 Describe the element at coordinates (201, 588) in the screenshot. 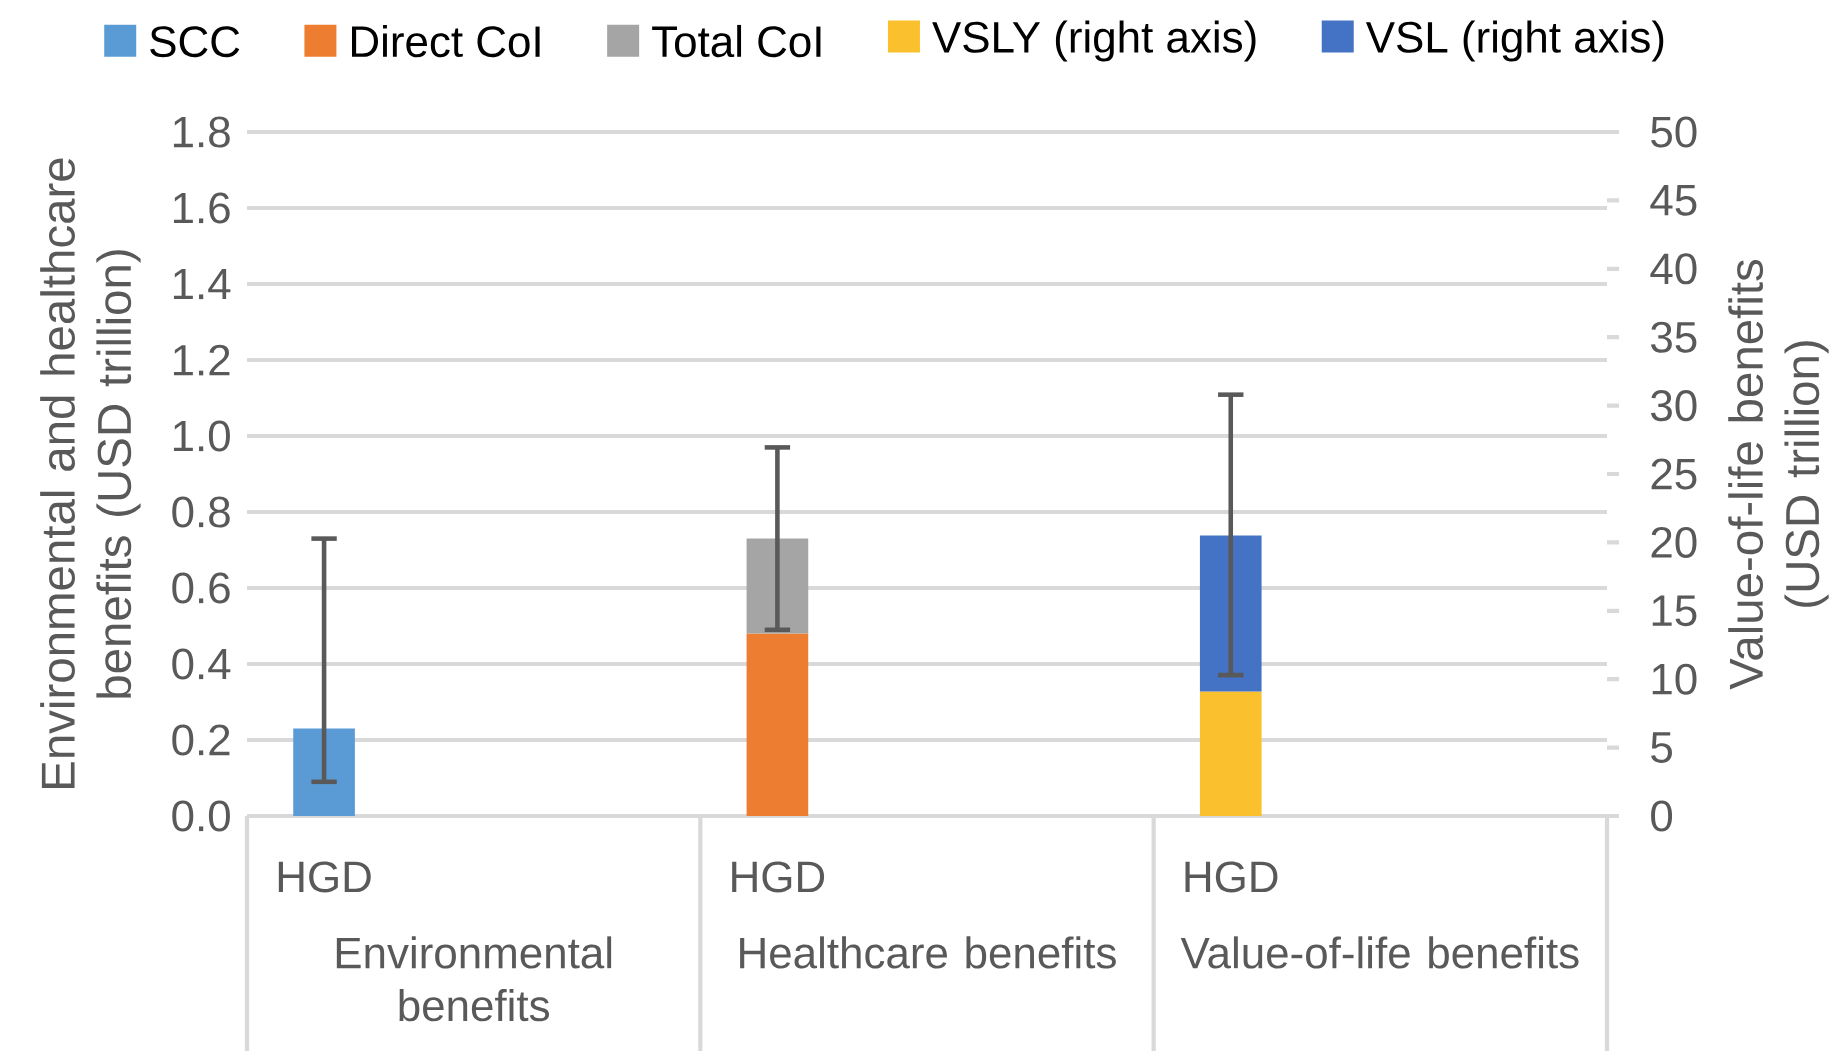

I see `y-tick-label: 0.6` at that location.